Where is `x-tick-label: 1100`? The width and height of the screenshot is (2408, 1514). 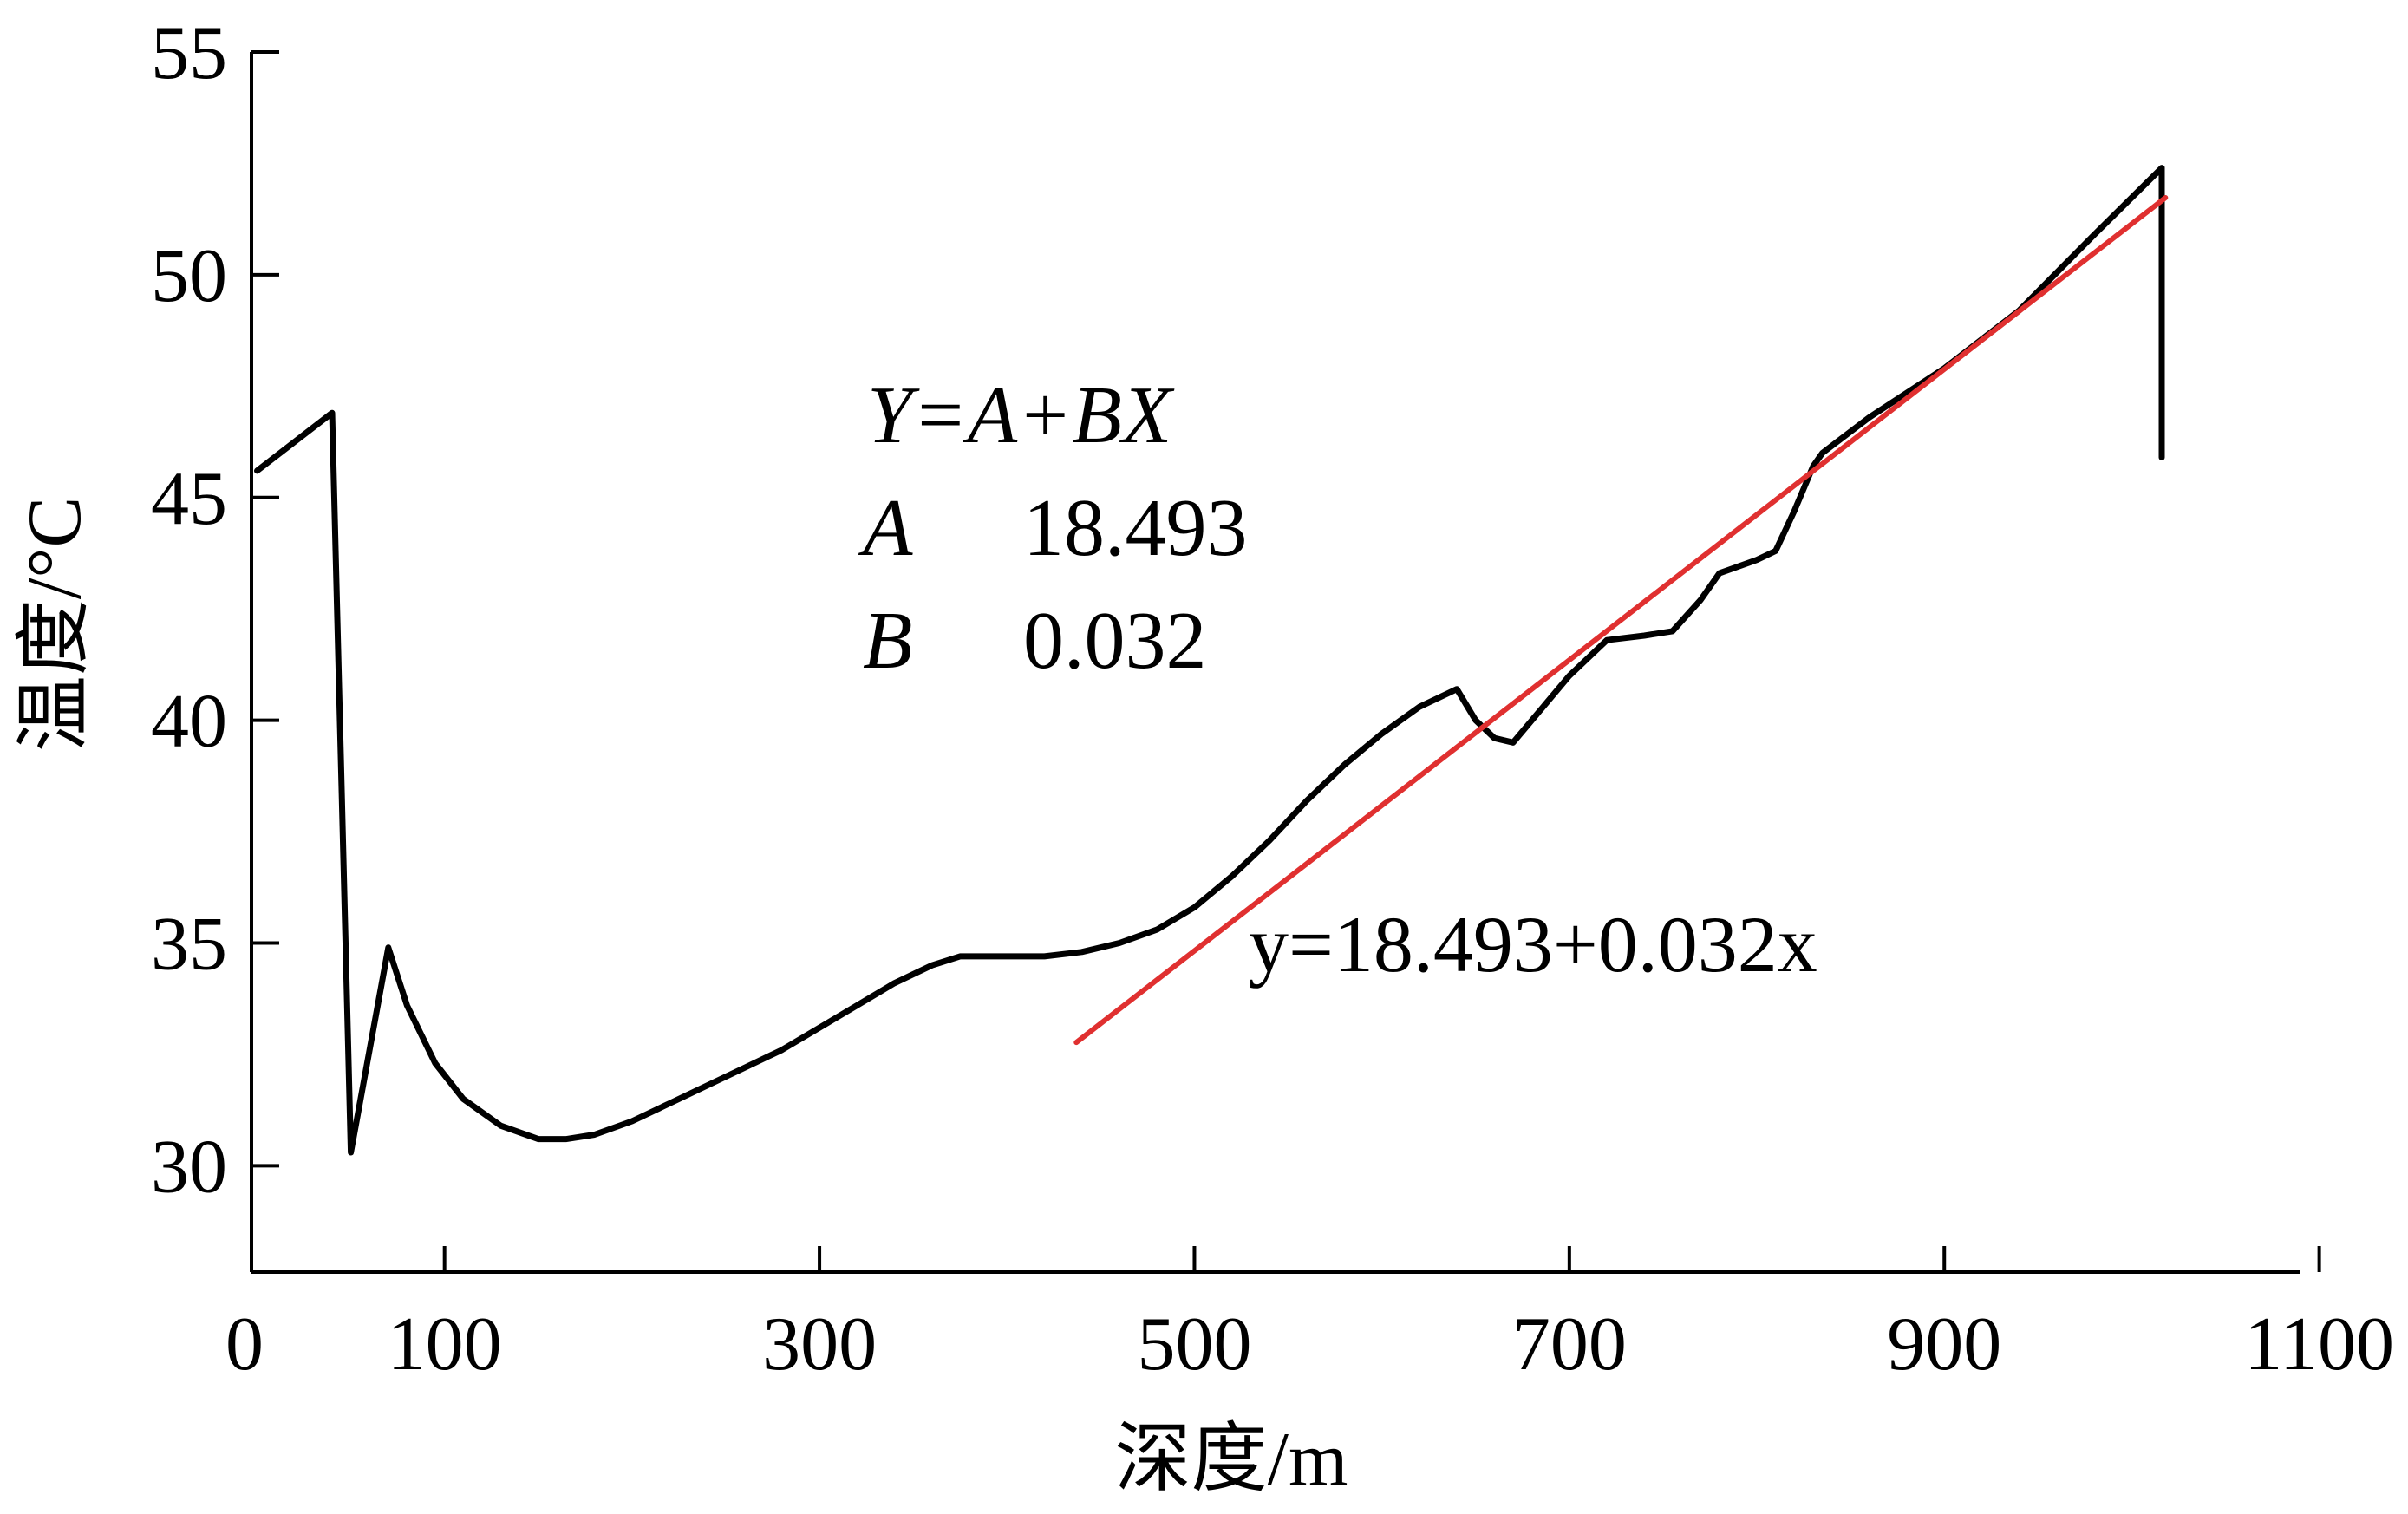 x-tick-label: 1100 is located at coordinates (2319, 1345).